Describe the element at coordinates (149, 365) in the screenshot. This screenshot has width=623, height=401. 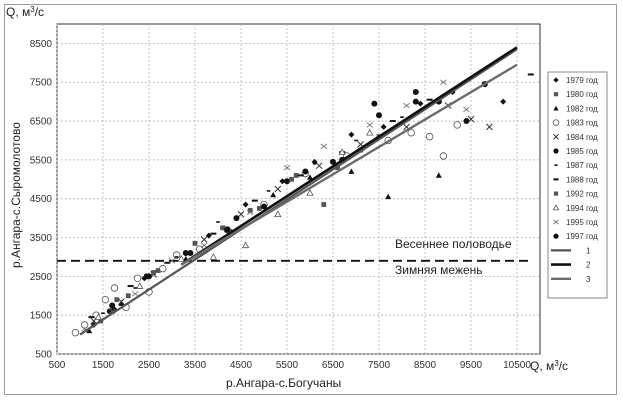
I see `x-tick-label: 2500` at that location.